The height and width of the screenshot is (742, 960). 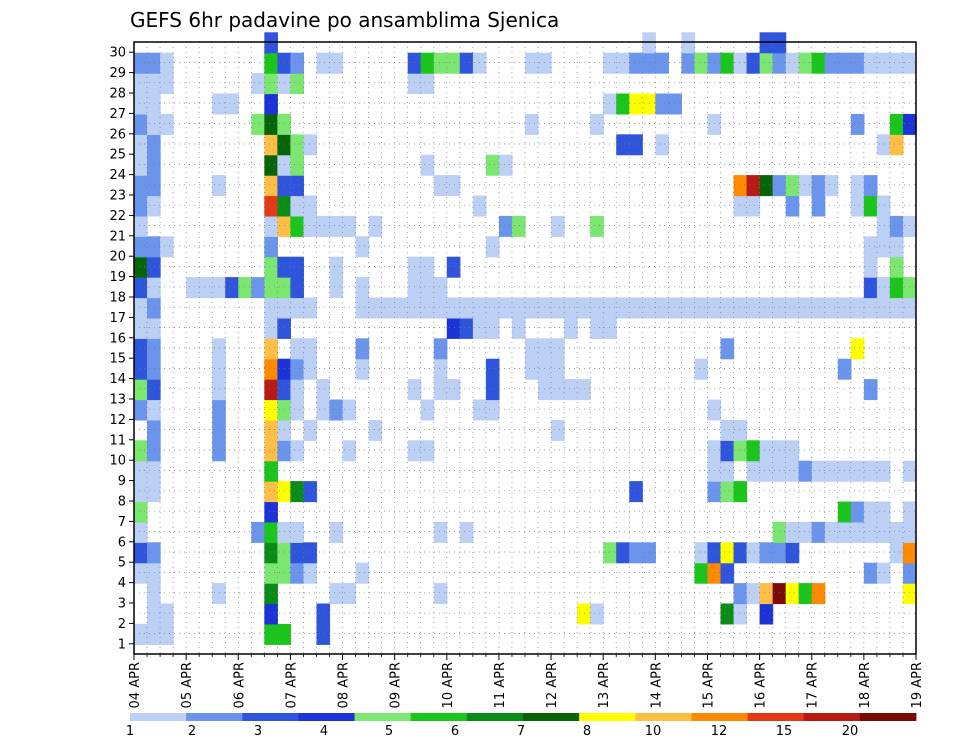 What do you see at coordinates (719, 731) in the screenshot?
I see `colorbar-label: 12` at bounding box center [719, 731].